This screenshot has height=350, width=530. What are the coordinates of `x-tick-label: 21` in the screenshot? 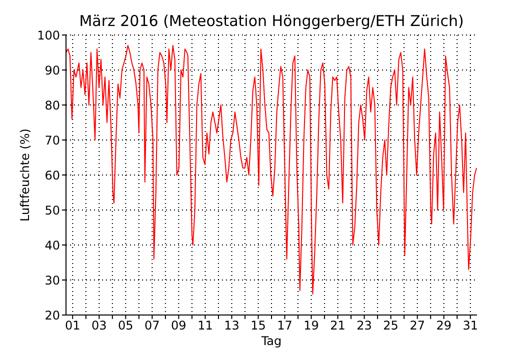 It's located at (338, 325).